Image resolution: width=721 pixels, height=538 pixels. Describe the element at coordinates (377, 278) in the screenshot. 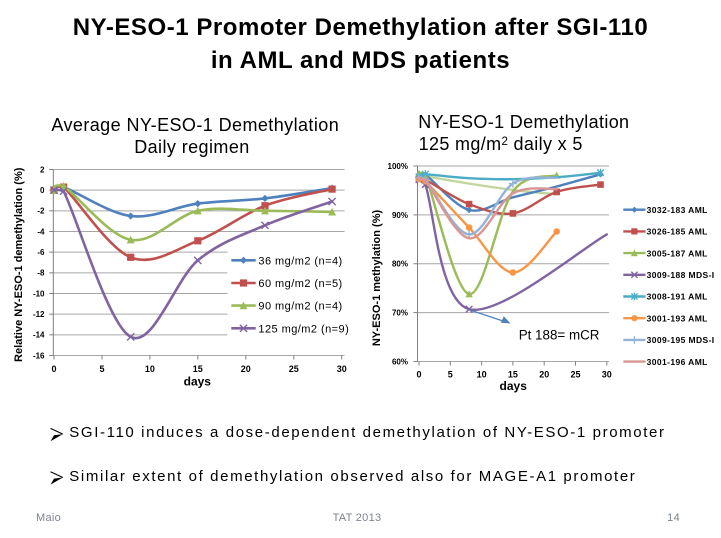

I see `svg-text: NY-ESO-1 methylation (%)` at that location.